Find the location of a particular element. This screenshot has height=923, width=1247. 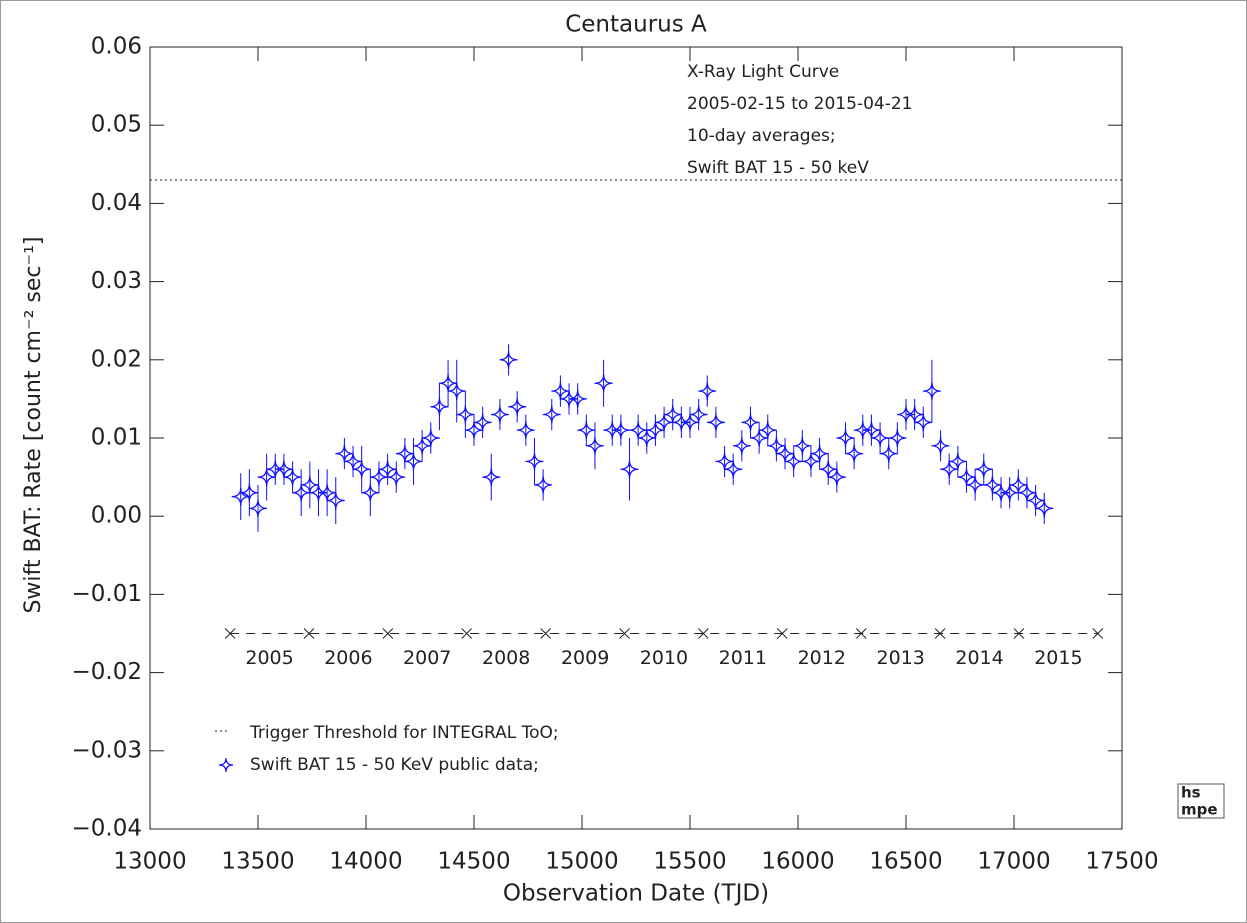

y-tick-label: 0.03 is located at coordinates (116, 281).